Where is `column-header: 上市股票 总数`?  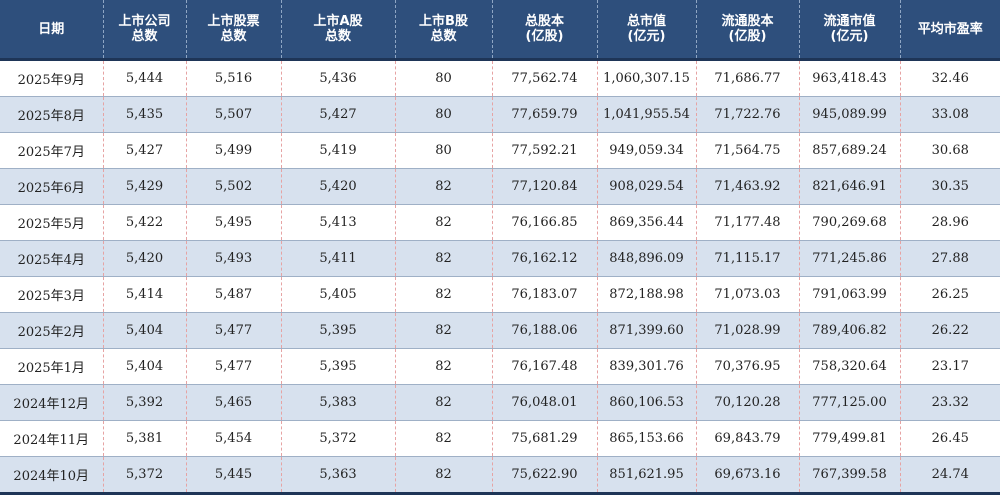 column-header: 上市股票 总数 is located at coordinates (234, 30).